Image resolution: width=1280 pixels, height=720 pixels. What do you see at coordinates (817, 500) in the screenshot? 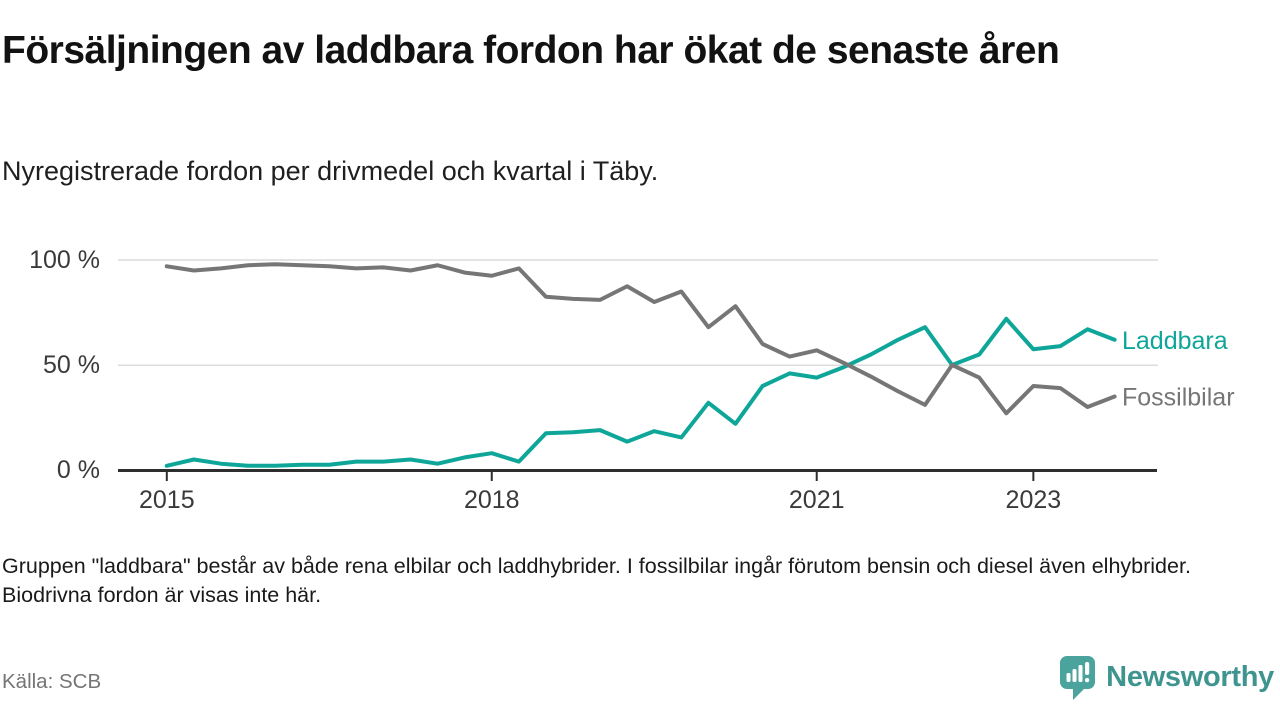
I see `x-tick-label: 2021` at bounding box center [817, 500].